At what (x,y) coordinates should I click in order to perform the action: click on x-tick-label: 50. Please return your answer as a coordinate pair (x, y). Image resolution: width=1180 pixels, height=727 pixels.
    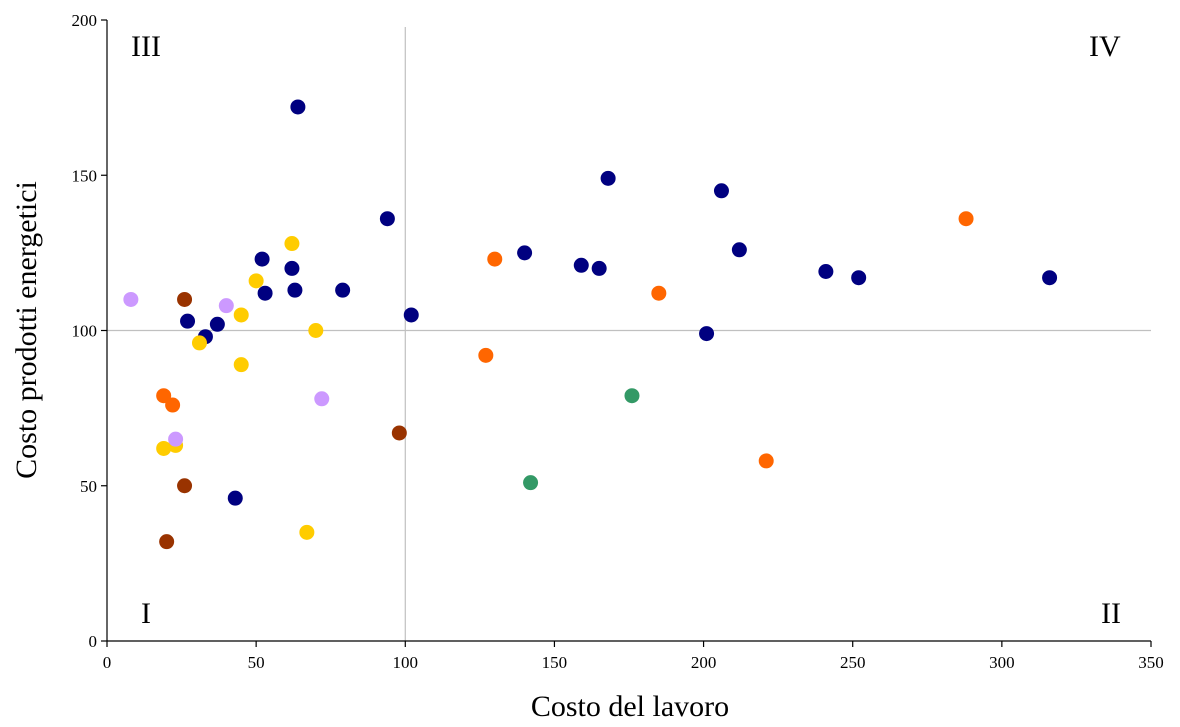
    Looking at the image, I should click on (256, 662).